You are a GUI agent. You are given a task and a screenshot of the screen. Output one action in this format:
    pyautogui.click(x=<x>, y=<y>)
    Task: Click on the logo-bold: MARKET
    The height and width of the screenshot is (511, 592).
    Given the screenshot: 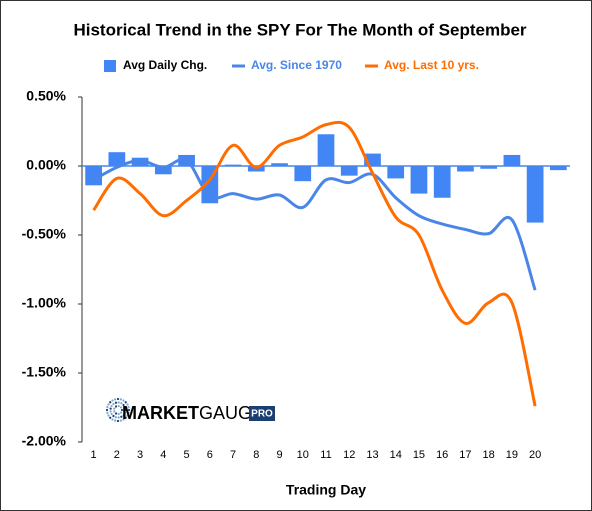 What is the action you would take?
    pyautogui.click(x=160, y=413)
    